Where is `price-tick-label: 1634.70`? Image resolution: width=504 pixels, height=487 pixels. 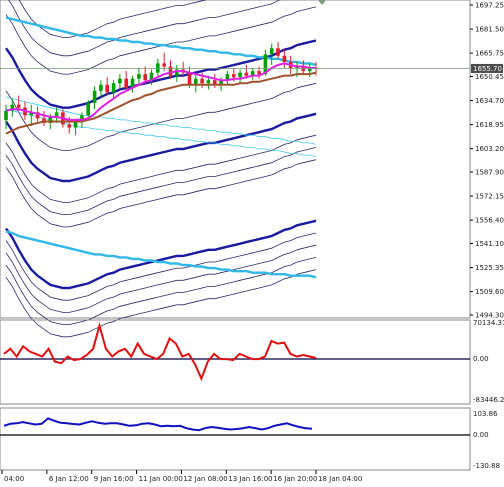 price-tick-label: 1634.70 is located at coordinates (489, 101).